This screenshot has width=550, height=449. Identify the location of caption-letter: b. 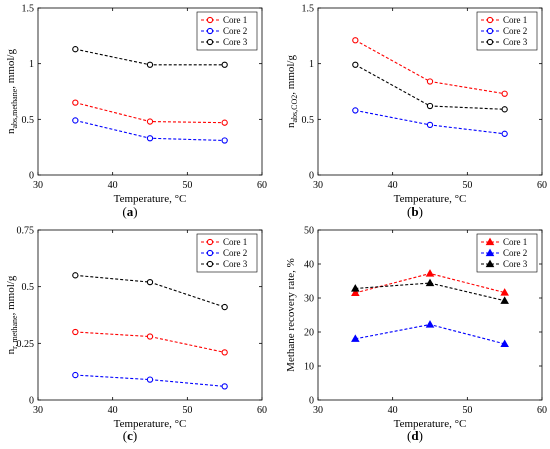
(414, 211).